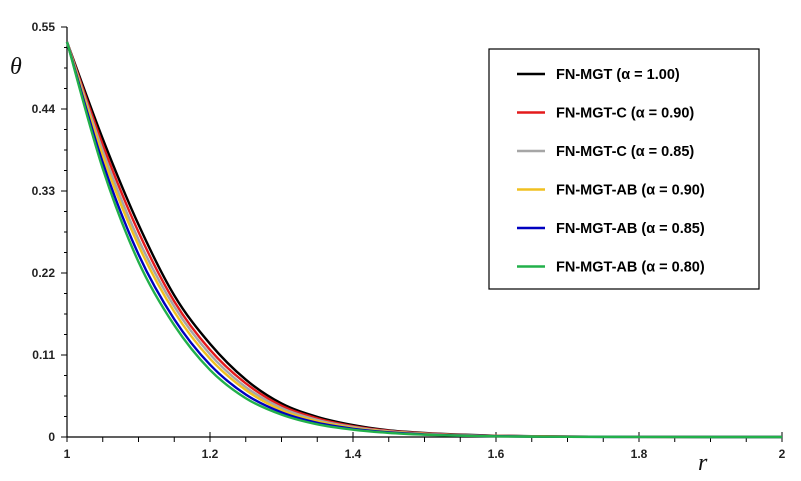 This screenshot has width=801, height=481. What do you see at coordinates (43, 355) in the screenshot?
I see `y-tick-label: 0.11` at bounding box center [43, 355].